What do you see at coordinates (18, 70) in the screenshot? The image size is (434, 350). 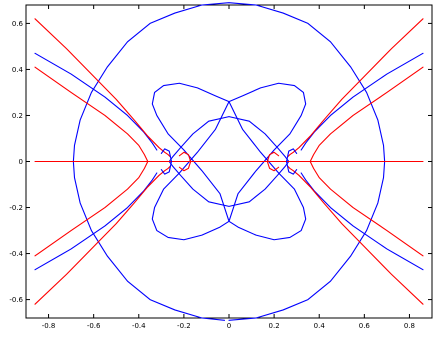 I see `y-tick-label: 0.4` at bounding box center [18, 70].